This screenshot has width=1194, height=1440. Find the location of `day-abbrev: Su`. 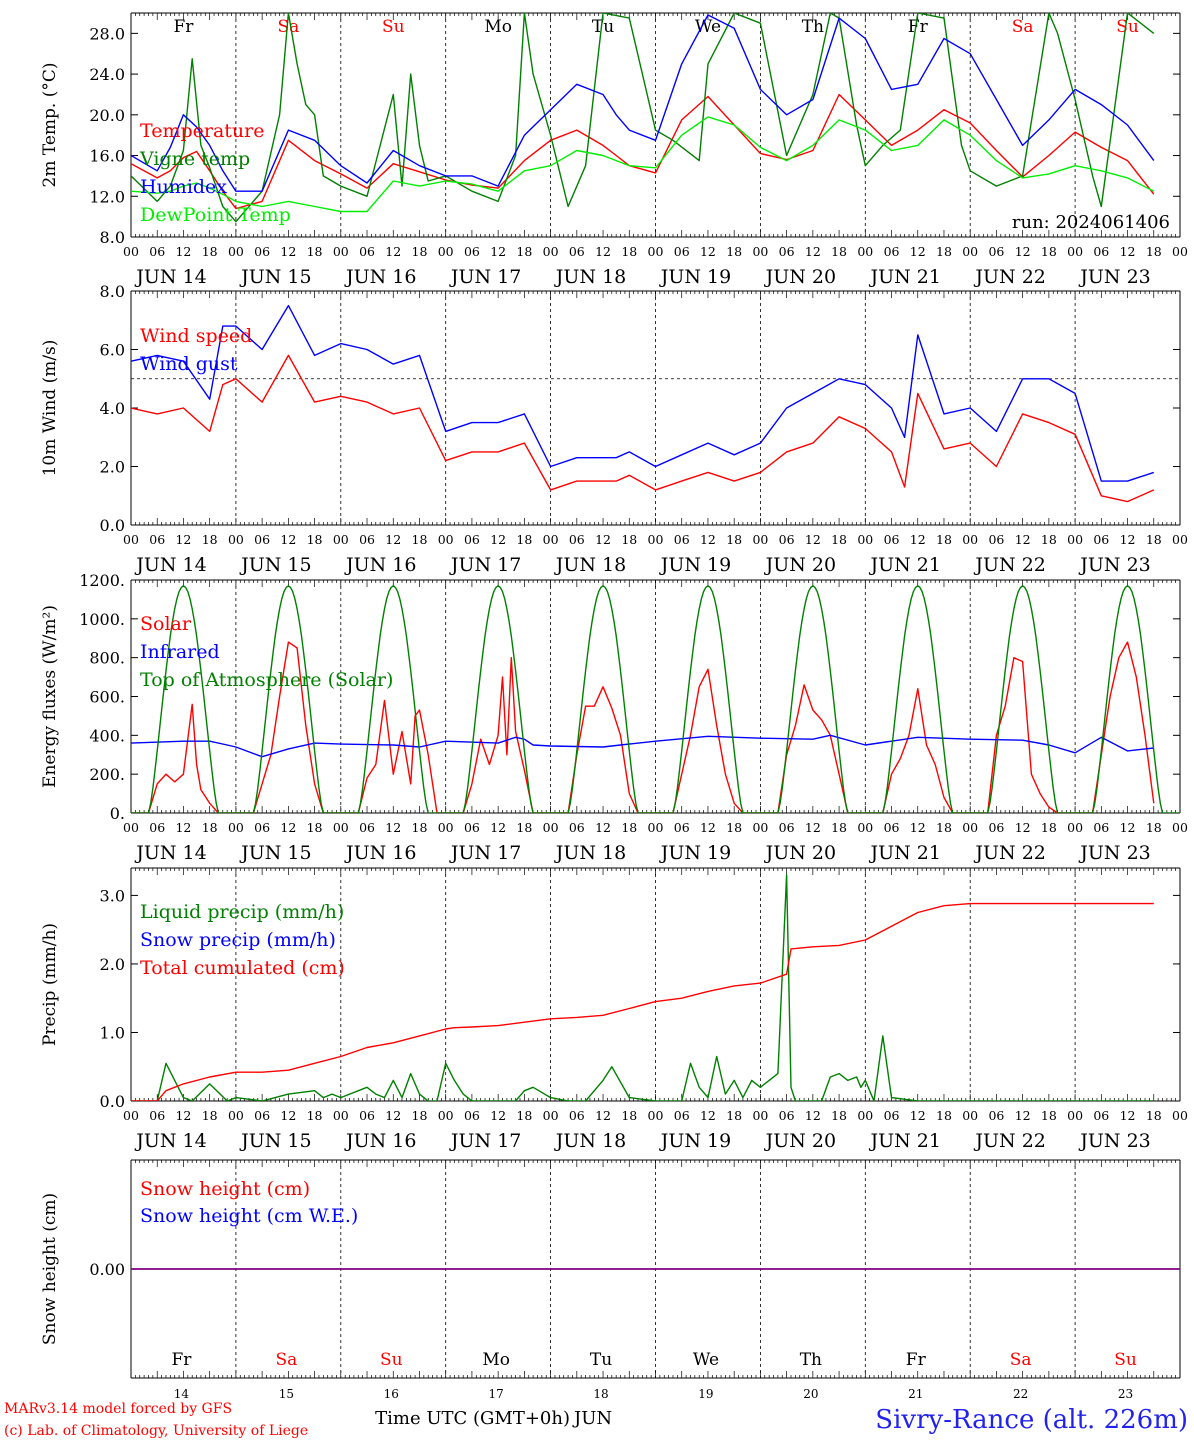

day-abbrev: Su is located at coordinates (1125, 1360).